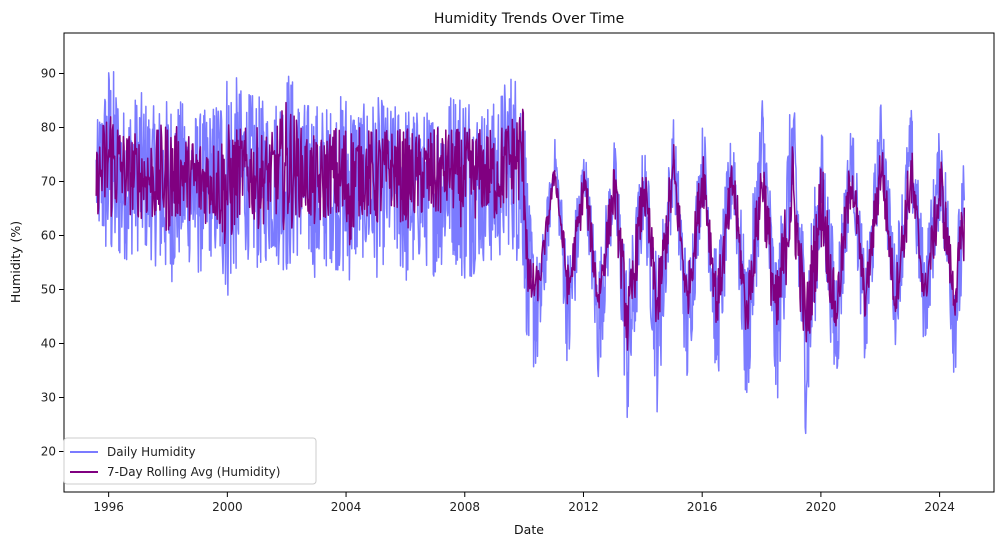 This screenshot has width=996, height=547. Describe the element at coordinates (108, 507) in the screenshot. I see `x-tick-label: 1996` at that location.